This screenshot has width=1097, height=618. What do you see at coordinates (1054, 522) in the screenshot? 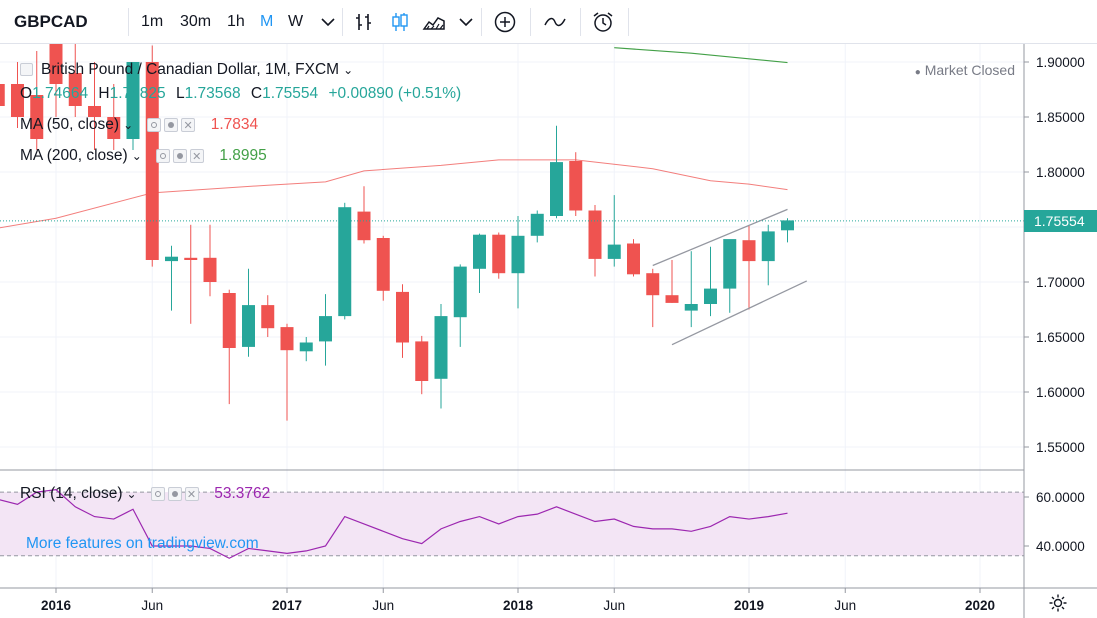
I see `rsi-axis: 60.0000 40.0000` at bounding box center [1054, 522].